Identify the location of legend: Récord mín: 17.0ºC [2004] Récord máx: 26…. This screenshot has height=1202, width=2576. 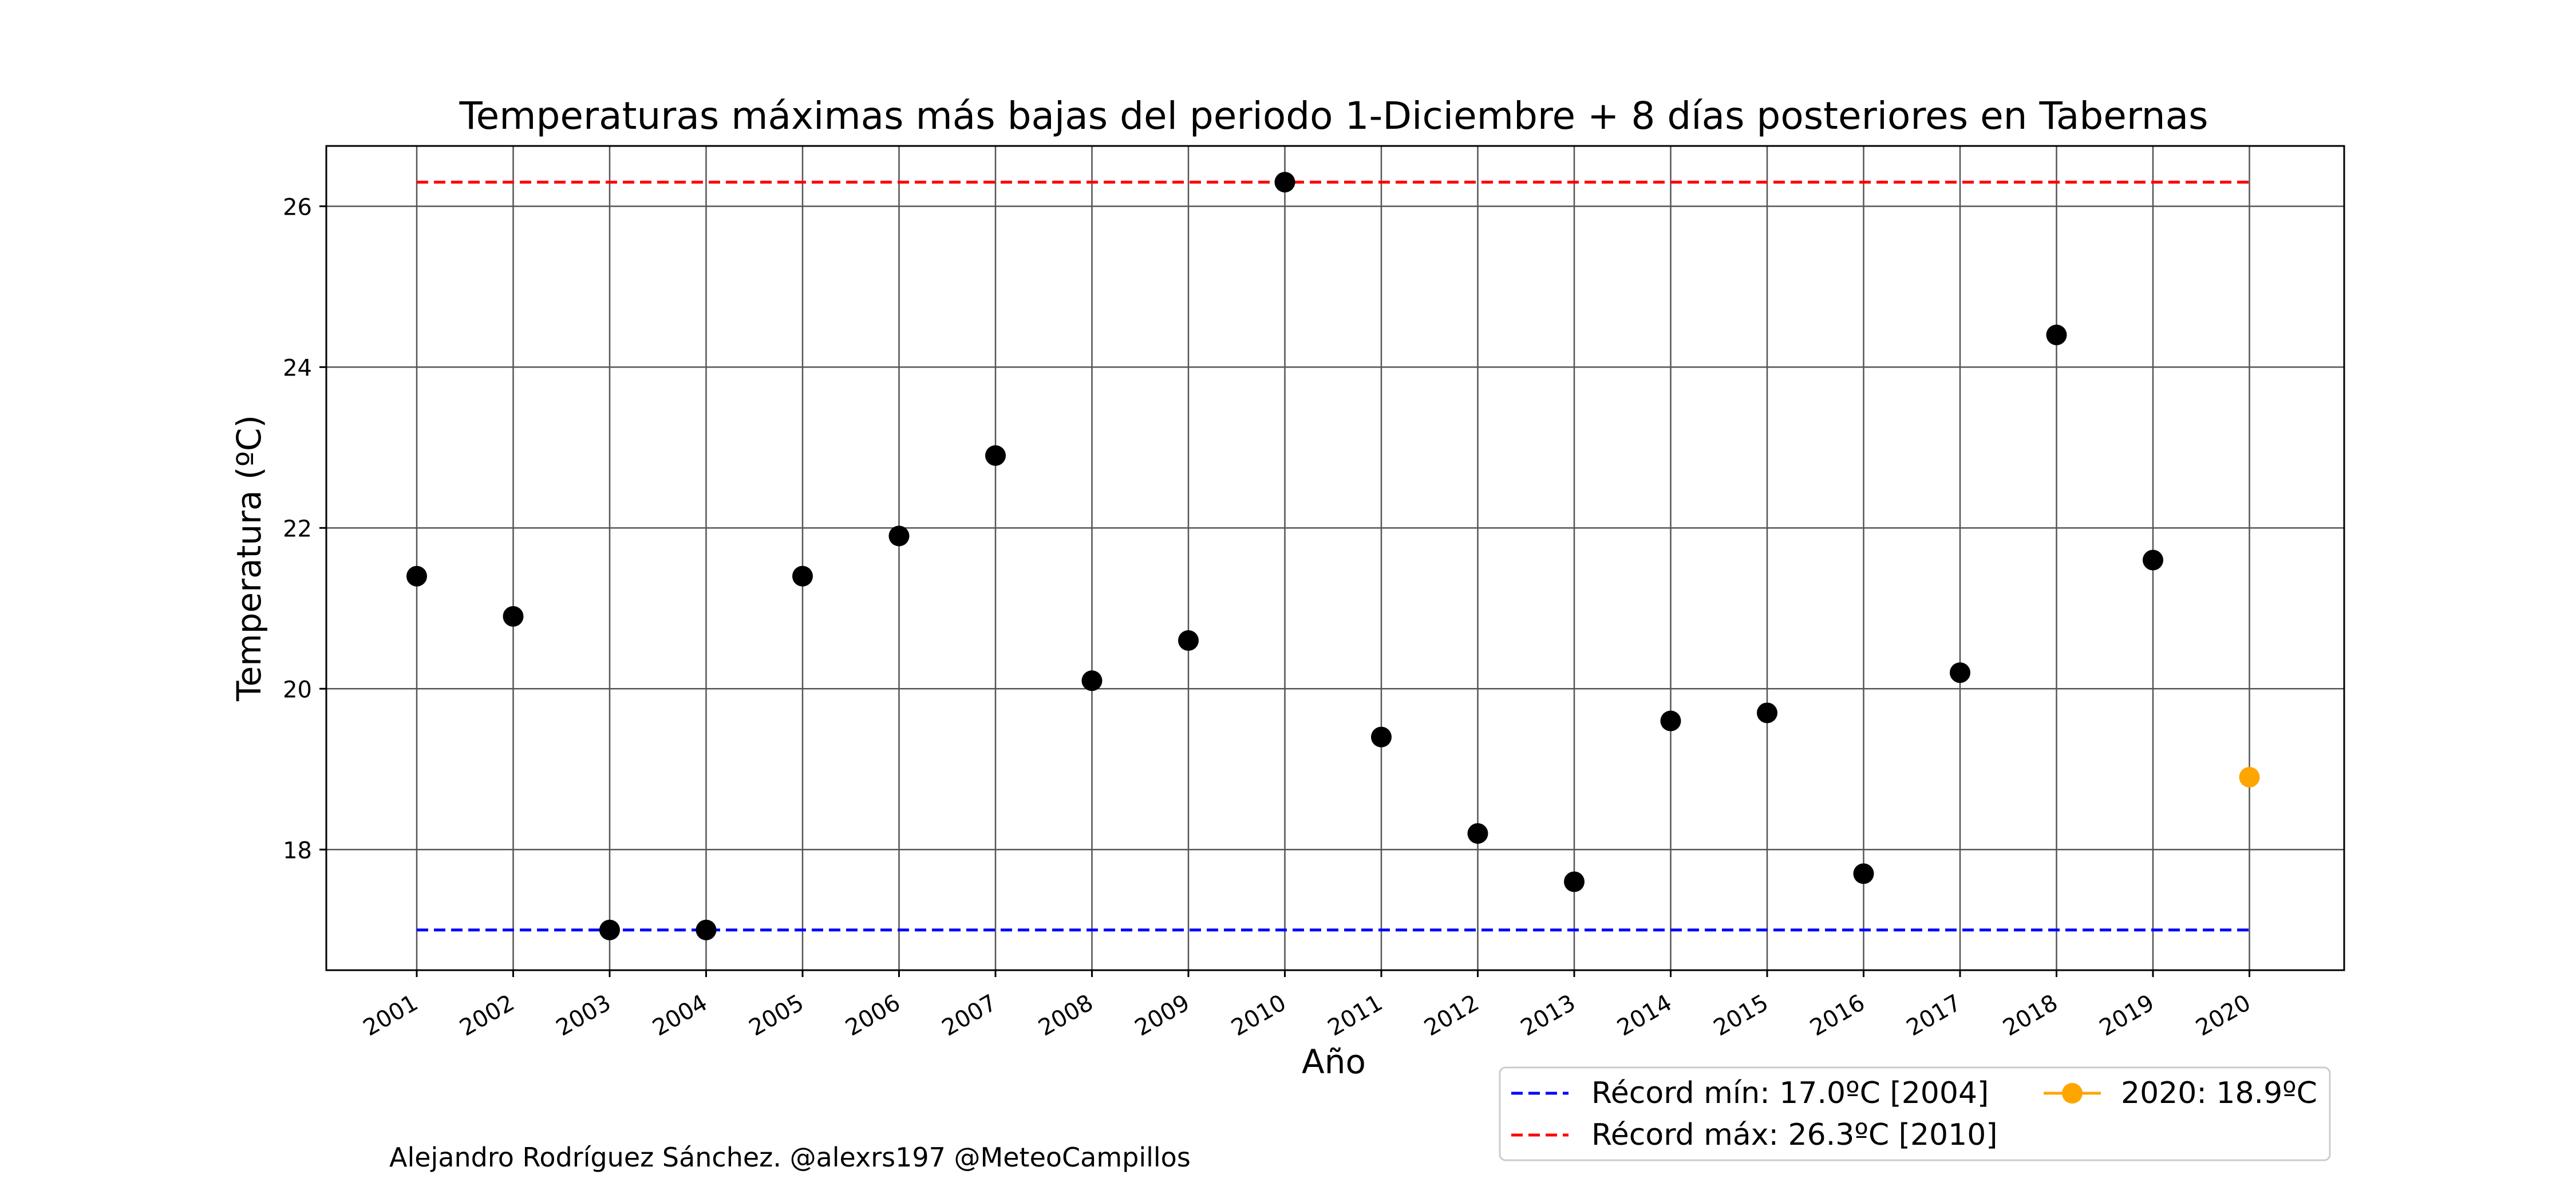
(1915, 1114).